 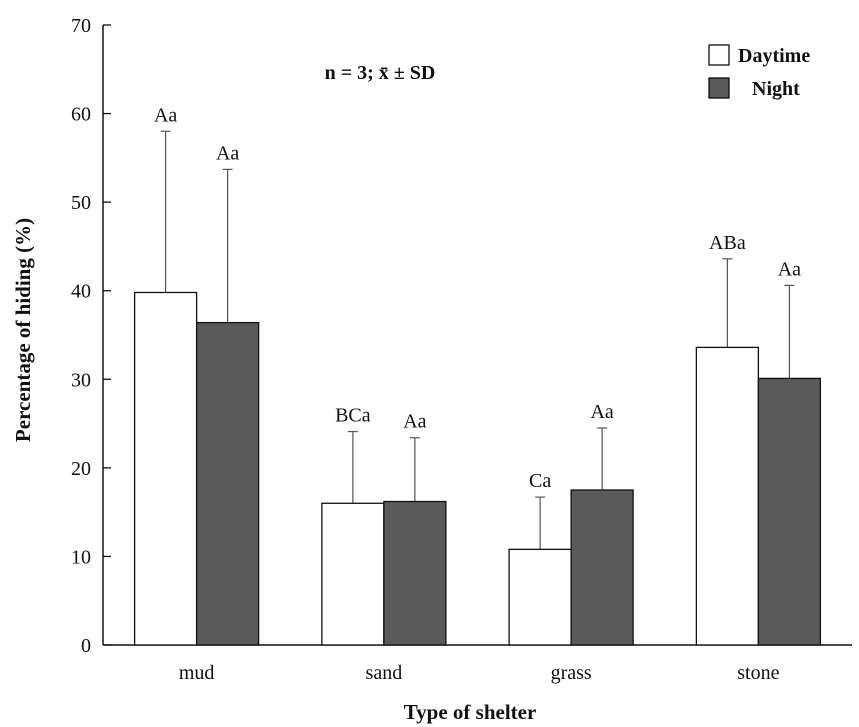 What do you see at coordinates (81, 26) in the screenshot?
I see `y-tick-label: 70` at bounding box center [81, 26].